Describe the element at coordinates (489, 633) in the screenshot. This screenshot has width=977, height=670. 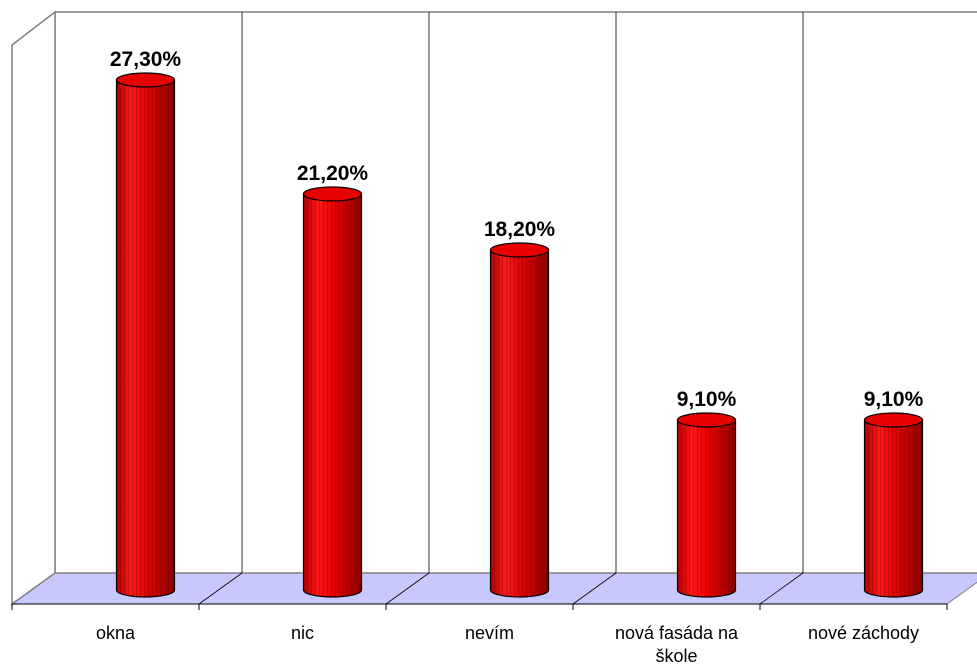
I see `category-label: nevím` at that location.